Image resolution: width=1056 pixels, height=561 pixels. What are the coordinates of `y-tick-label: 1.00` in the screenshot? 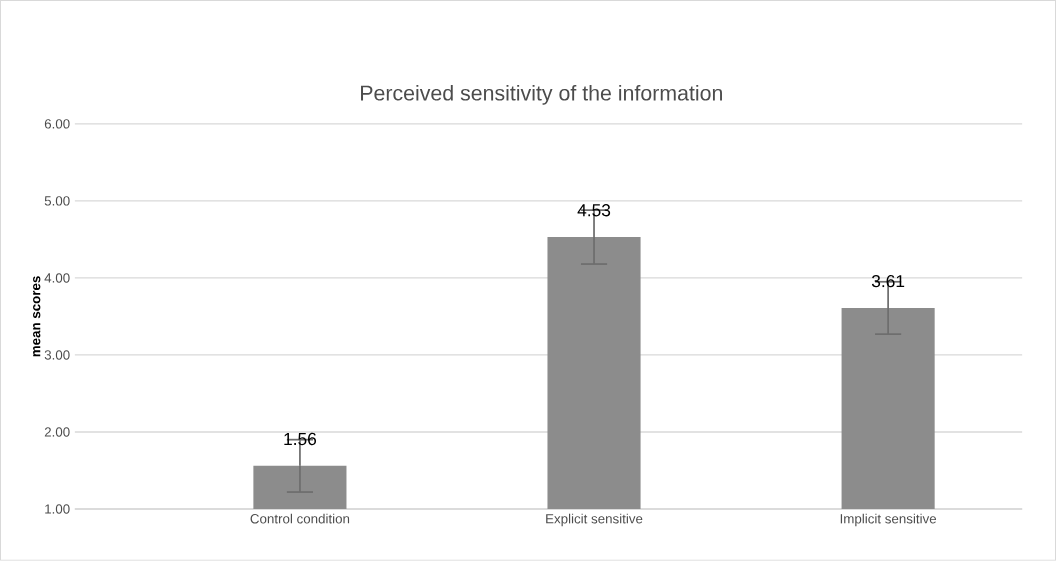 It's located at (57, 509).